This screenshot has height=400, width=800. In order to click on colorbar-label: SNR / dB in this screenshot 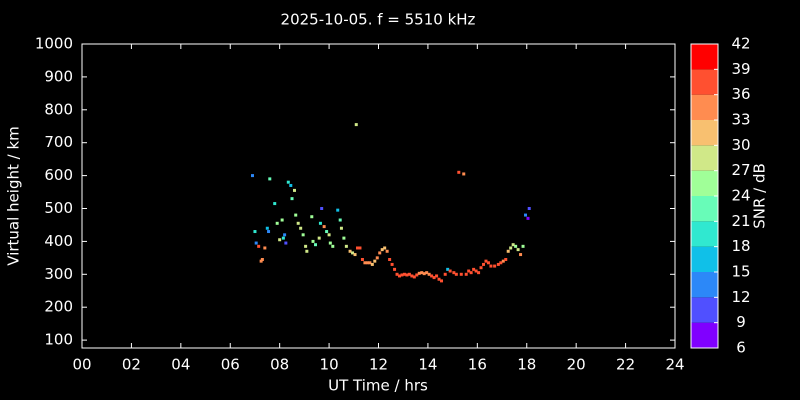, I will do `click(760, 196)`.